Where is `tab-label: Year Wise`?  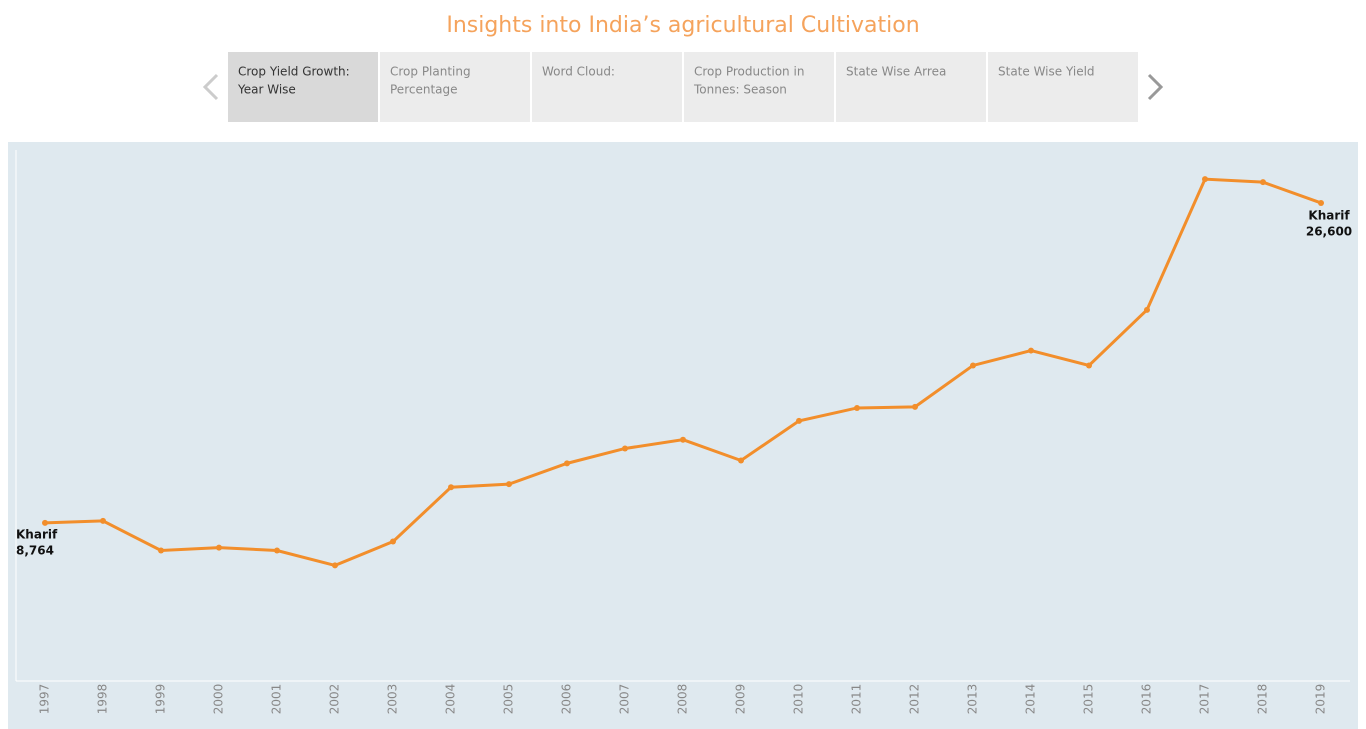 tab-label: Year Wise is located at coordinates (266, 90).